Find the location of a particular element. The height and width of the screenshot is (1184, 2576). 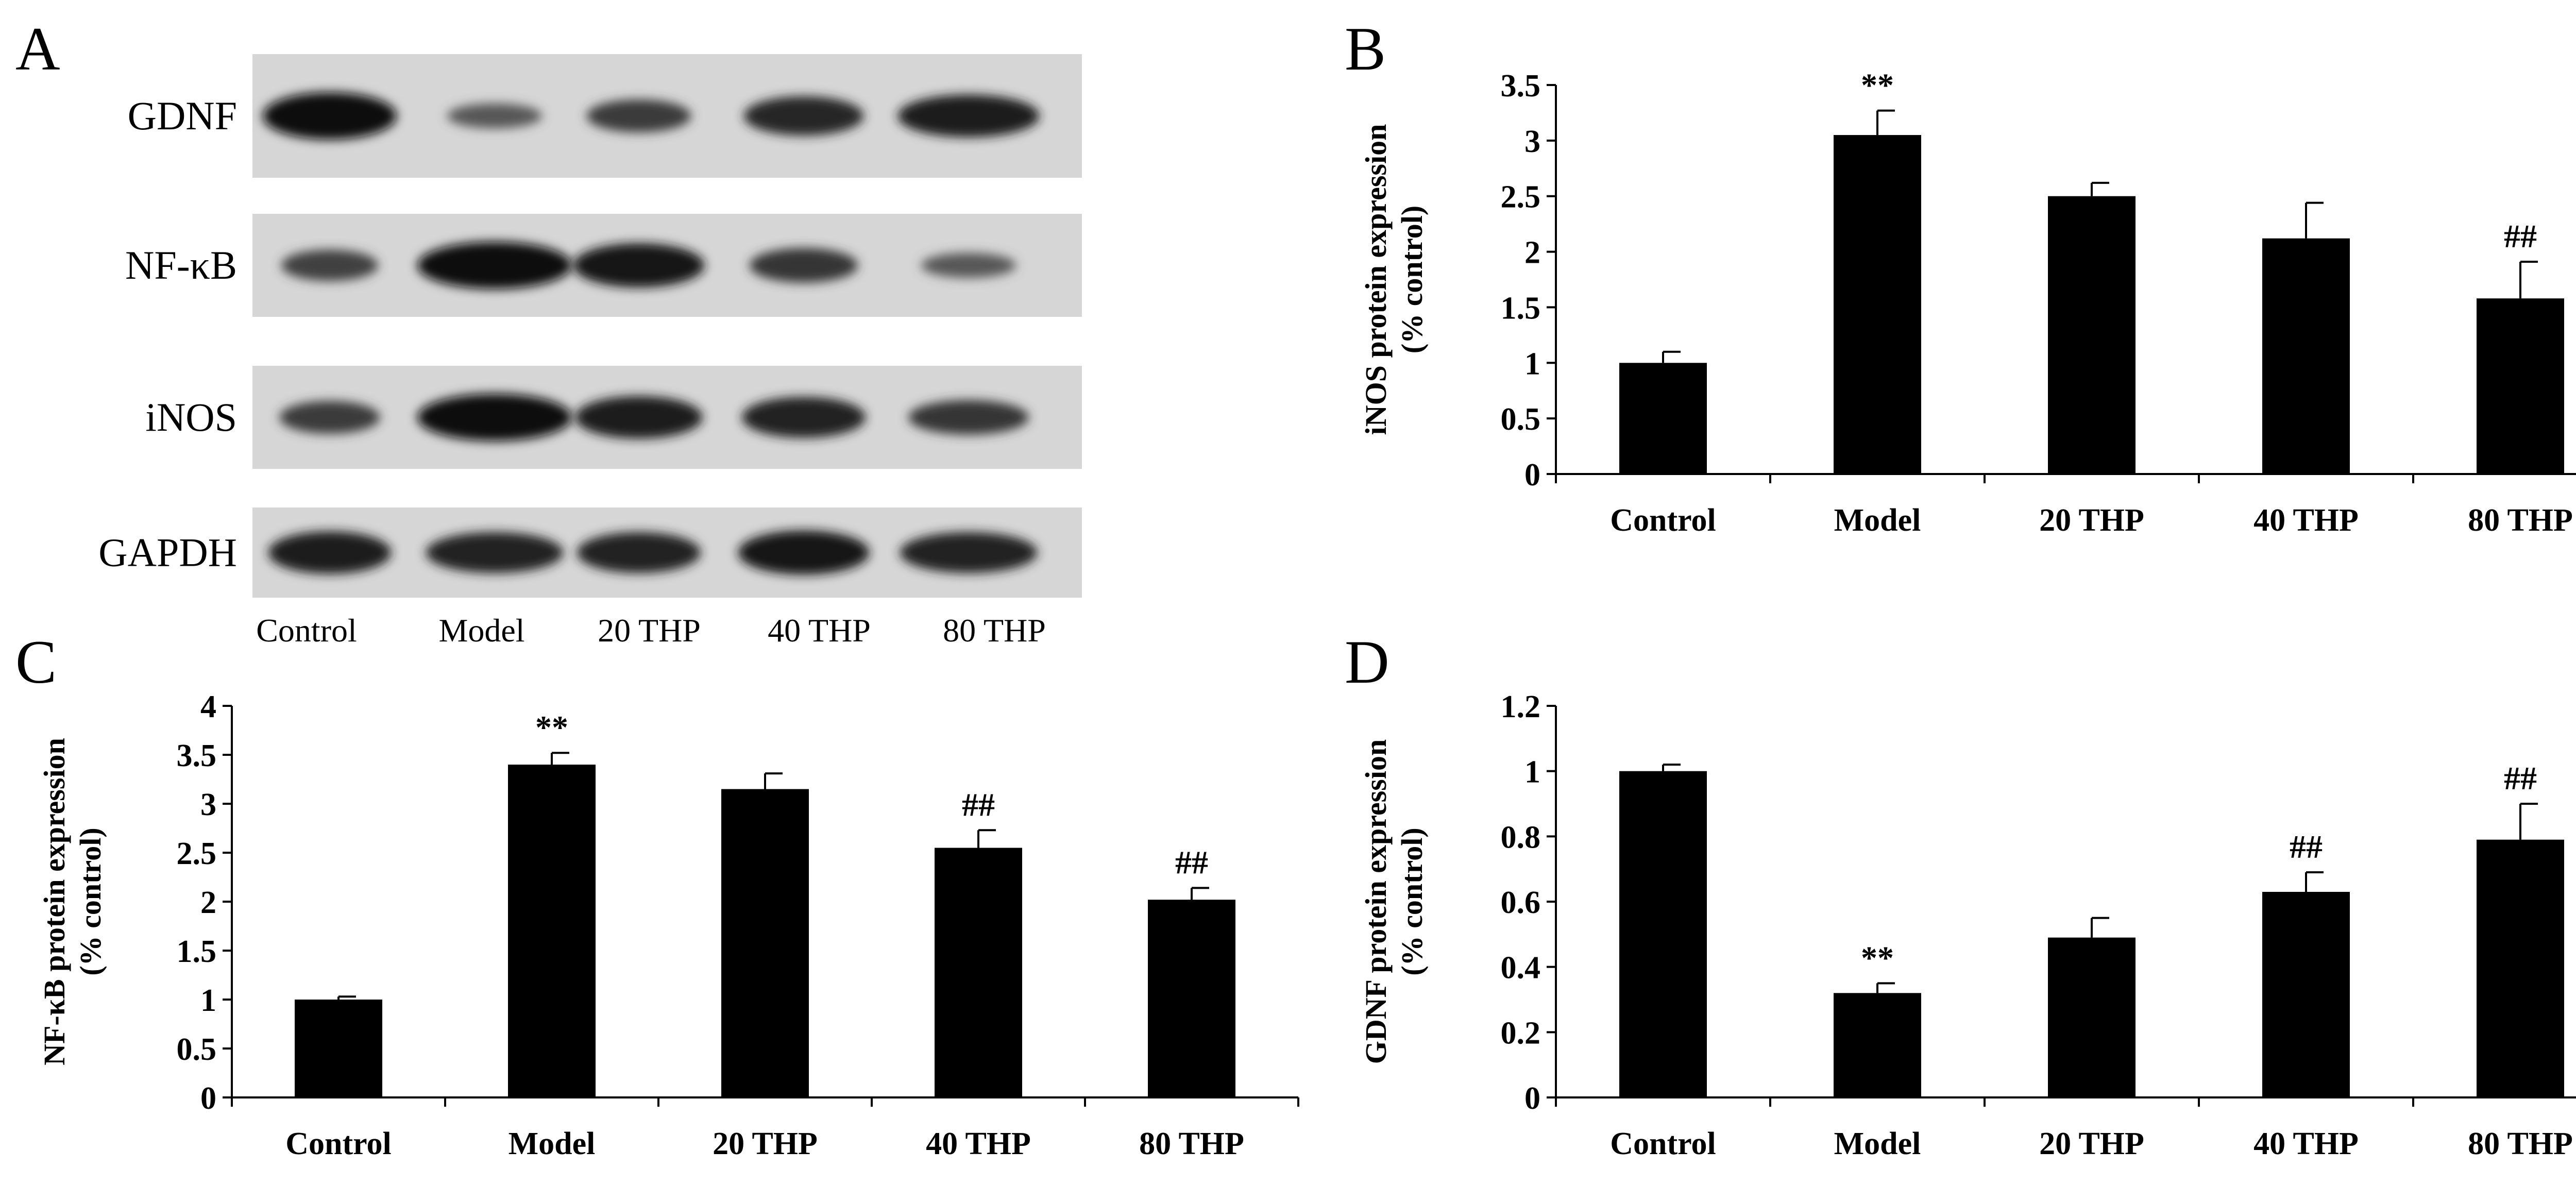

panel-letter-b: B is located at coordinates (1365, 48).